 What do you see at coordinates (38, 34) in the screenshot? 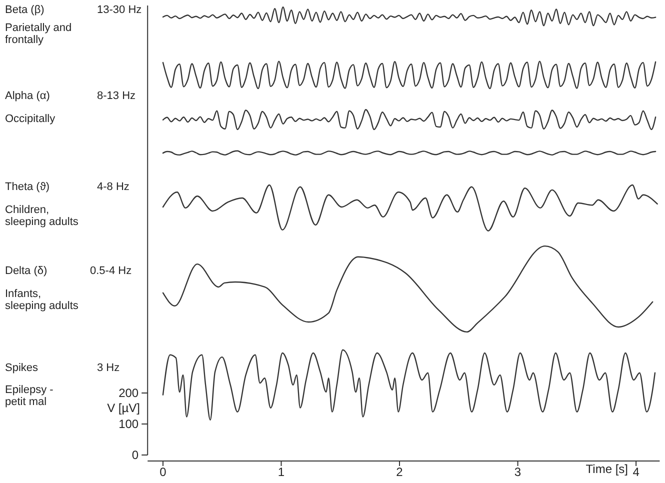
I see `text: Parietally and frontally` at bounding box center [38, 34].